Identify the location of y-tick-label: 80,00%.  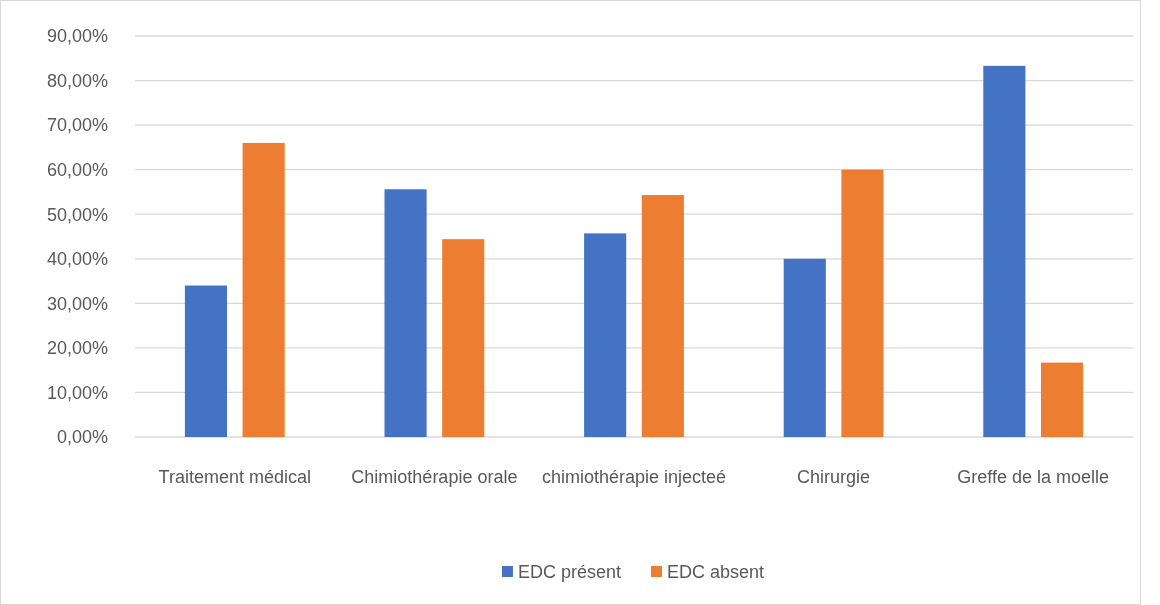
(77, 80).